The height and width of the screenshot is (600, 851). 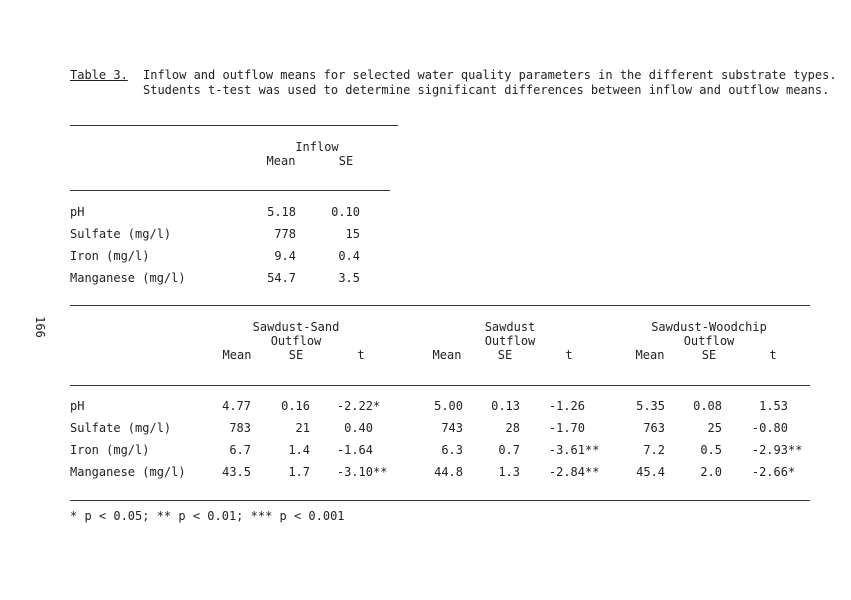 I want to click on cell: 6.7, so click(x=240, y=450).